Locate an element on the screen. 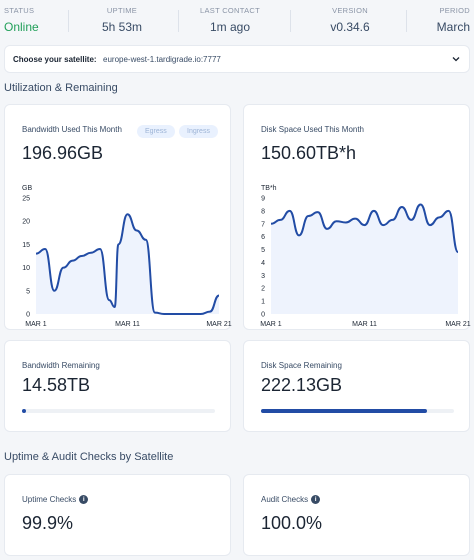  audit-checks-label: Audit Checks is located at coordinates (285, 499).